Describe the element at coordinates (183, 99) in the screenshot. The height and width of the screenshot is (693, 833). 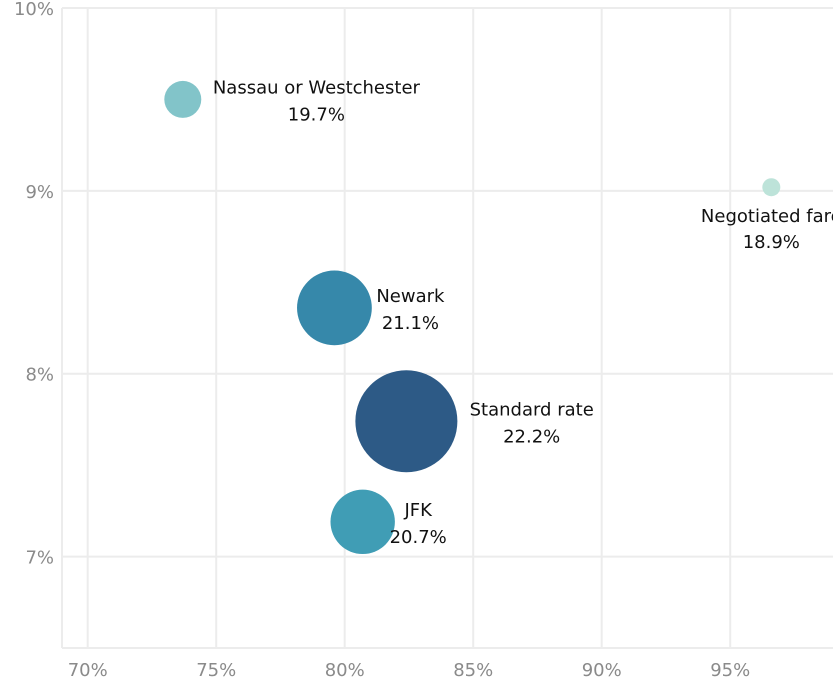
I see `bubble-nassau-or-westchester` at that location.